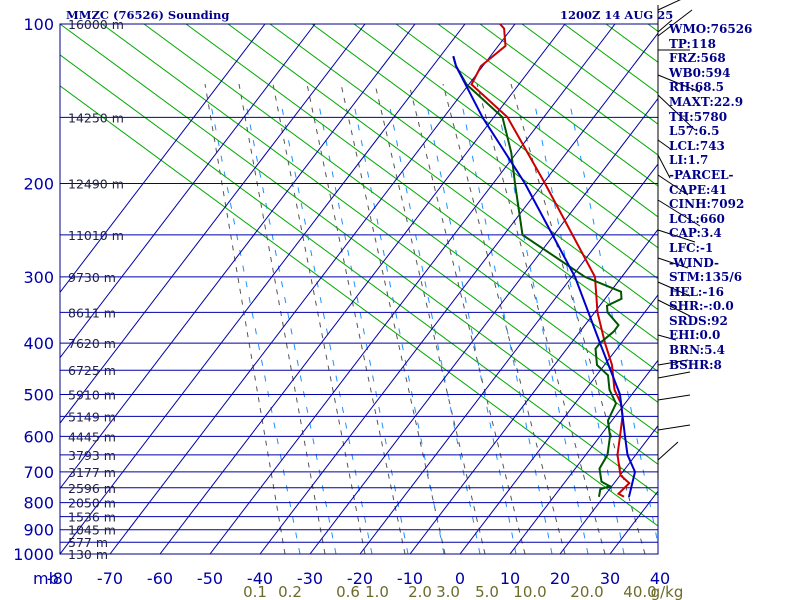  What do you see at coordinates (38, 472) in the screenshot?
I see `pressure-tick-label: 700` at bounding box center [38, 472].